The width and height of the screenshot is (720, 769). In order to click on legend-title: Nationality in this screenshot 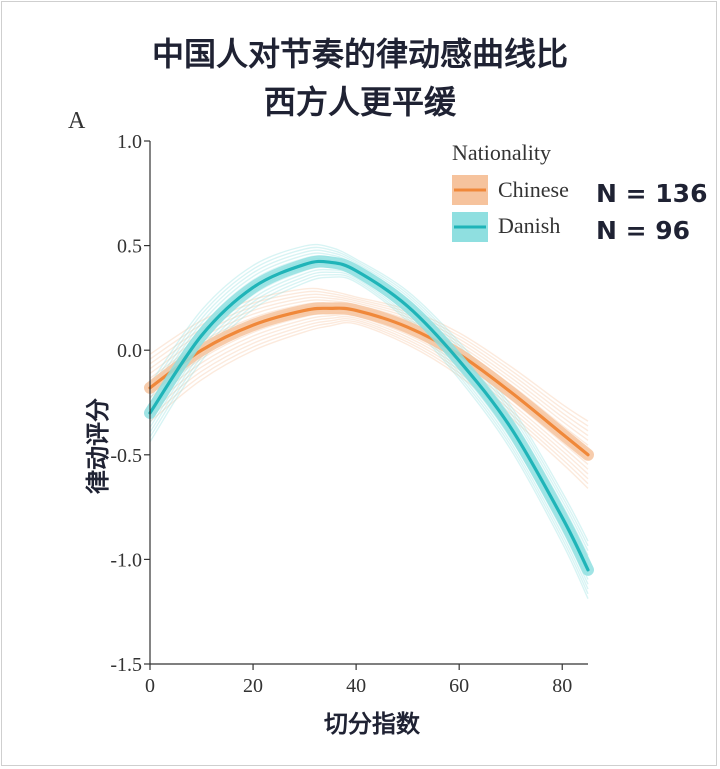, I will do `click(501, 152)`.